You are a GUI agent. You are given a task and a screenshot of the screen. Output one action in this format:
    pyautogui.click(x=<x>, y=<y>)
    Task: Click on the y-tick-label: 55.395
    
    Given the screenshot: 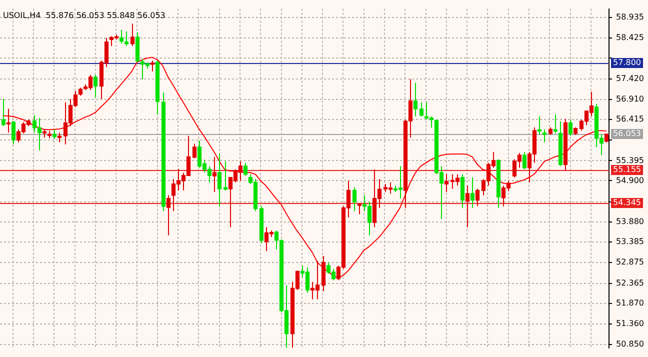 What is the action you would take?
    pyautogui.click(x=630, y=160)
    